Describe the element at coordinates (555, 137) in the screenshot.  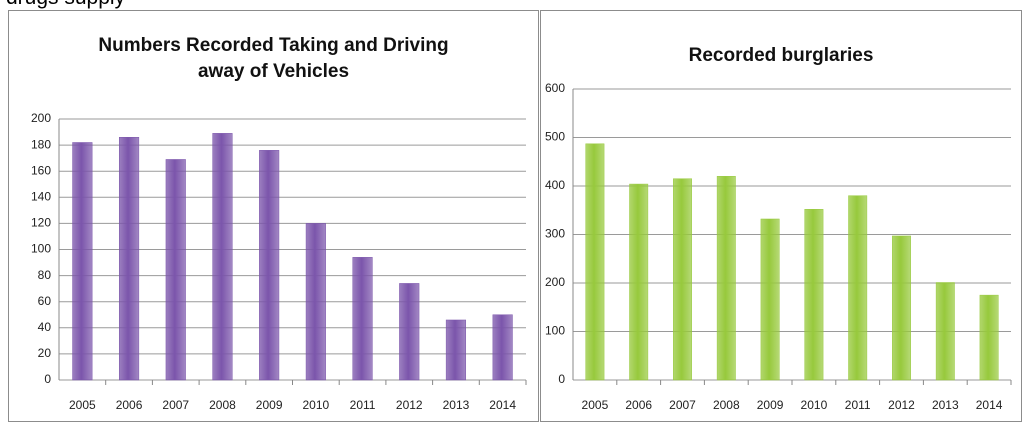
I see `y-tick-label: 500` at that location.